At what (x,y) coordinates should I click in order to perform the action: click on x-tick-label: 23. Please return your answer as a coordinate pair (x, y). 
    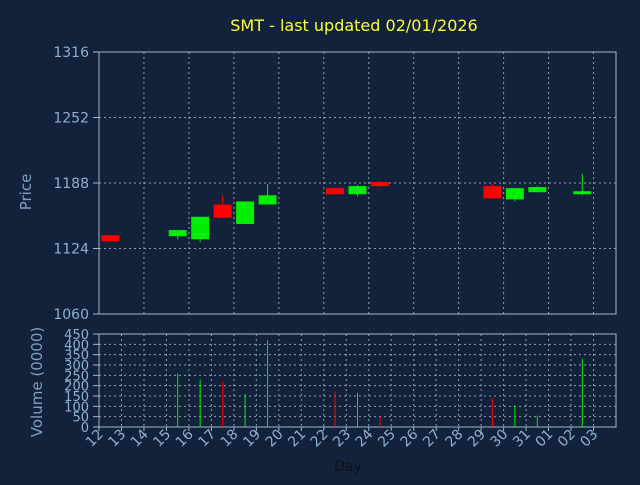
    Looking at the image, I should click on (342, 439).